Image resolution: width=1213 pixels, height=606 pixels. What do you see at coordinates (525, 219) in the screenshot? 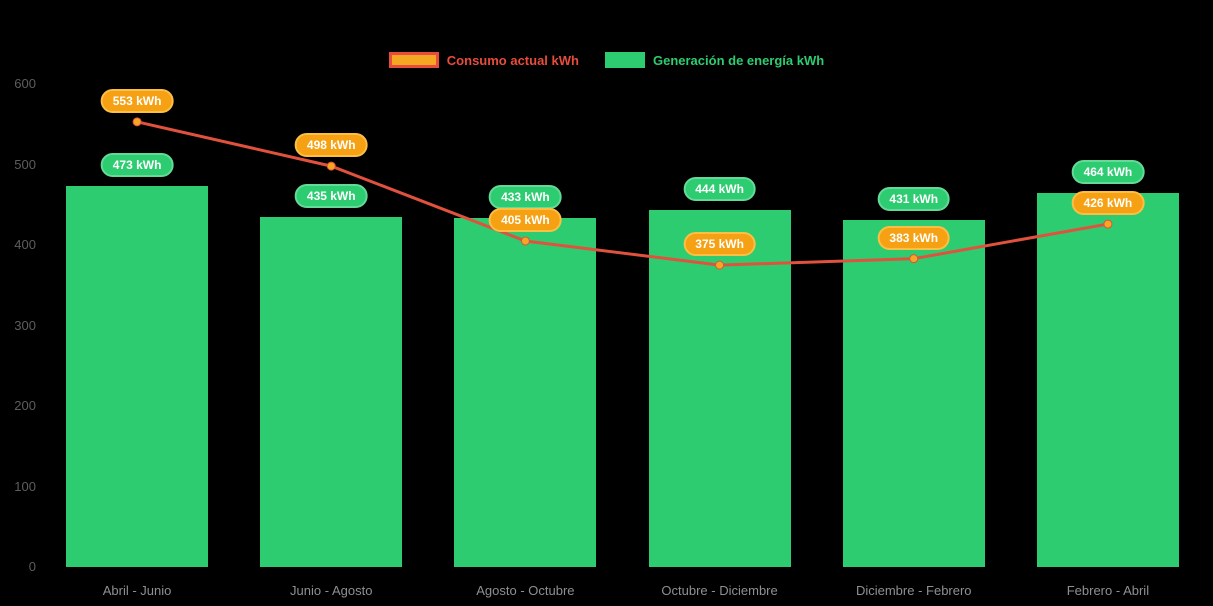
I see `line-value-badge: 405 kWh` at bounding box center [525, 219].